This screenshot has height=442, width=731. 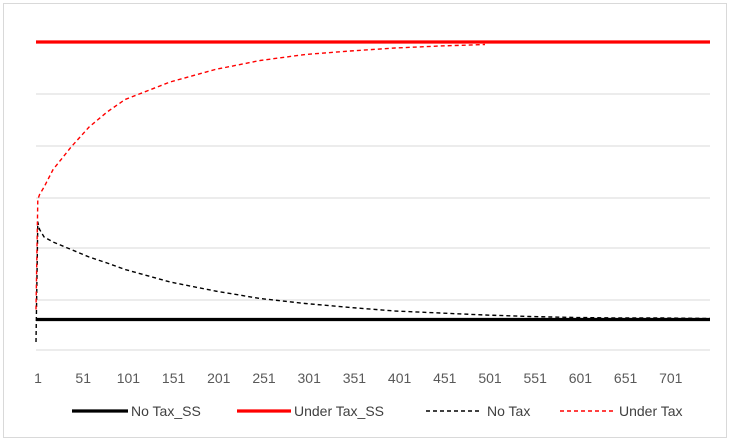 What do you see at coordinates (174, 378) in the screenshot?
I see `x-tick-label: 151` at bounding box center [174, 378].